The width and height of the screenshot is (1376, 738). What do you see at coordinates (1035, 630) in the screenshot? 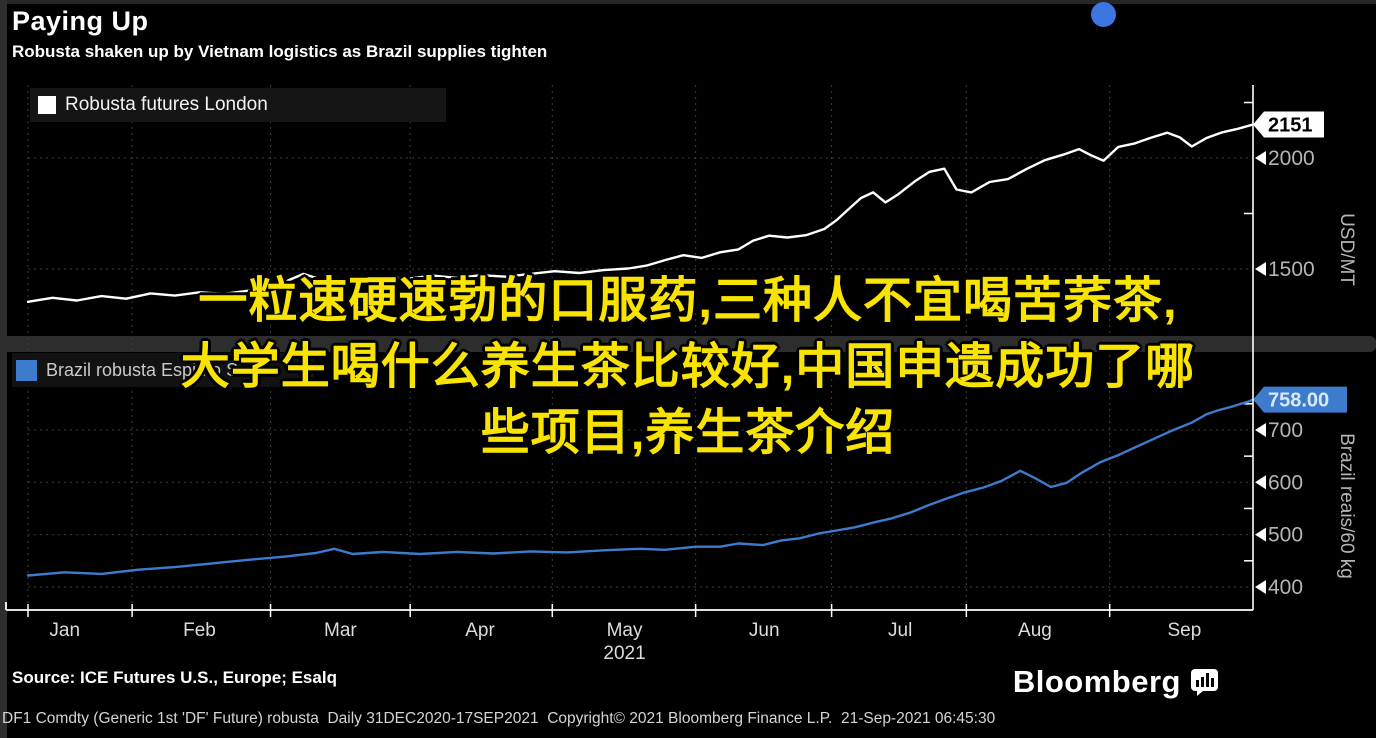
I see `xtick-label-aug: Aug` at bounding box center [1035, 630].